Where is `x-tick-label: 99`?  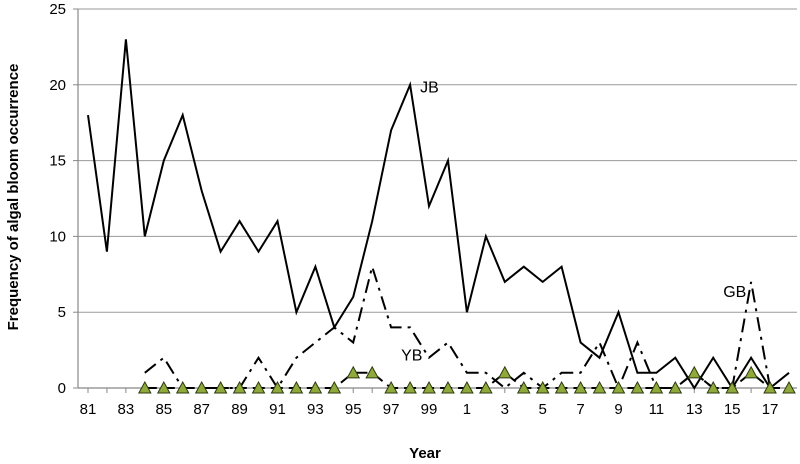
x-tick-label: 99 is located at coordinates (429, 409).